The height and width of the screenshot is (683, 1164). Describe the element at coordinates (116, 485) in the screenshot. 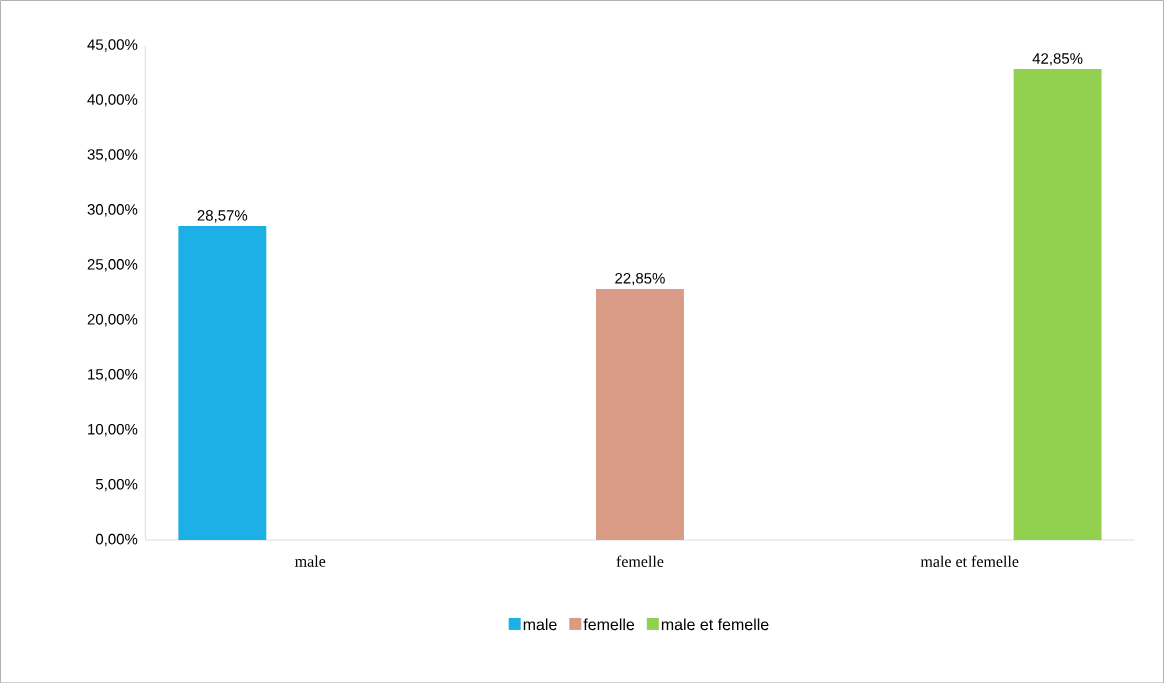

I see `y-tick-label: 5,00%` at that location.